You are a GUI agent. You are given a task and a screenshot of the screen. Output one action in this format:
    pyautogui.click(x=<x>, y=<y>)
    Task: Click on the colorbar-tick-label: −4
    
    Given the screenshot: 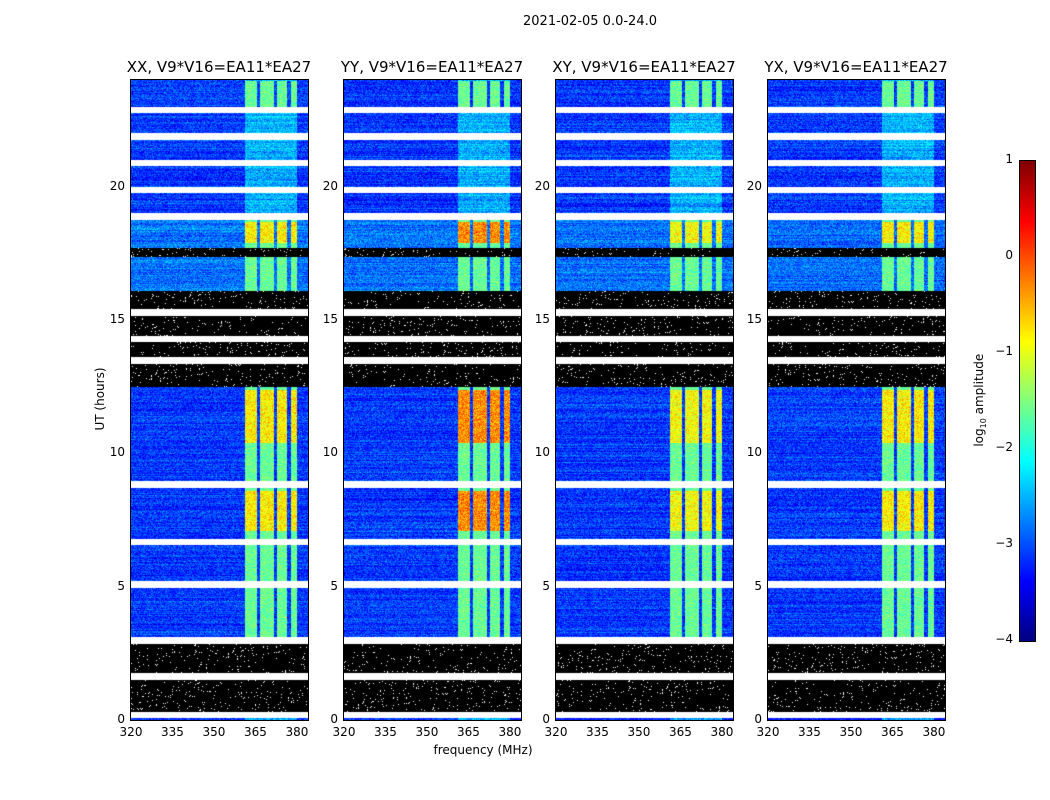 What is the action you would take?
    pyautogui.click(x=1004, y=639)
    